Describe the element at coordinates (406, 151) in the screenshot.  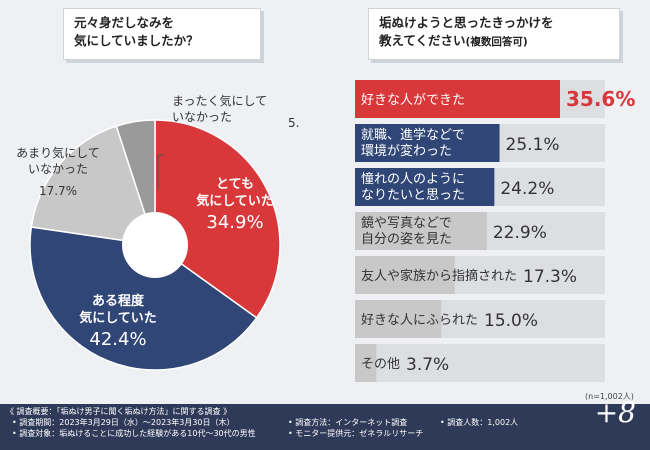
I see `bar-category-1-line-1: 環境が変わった` at that location.